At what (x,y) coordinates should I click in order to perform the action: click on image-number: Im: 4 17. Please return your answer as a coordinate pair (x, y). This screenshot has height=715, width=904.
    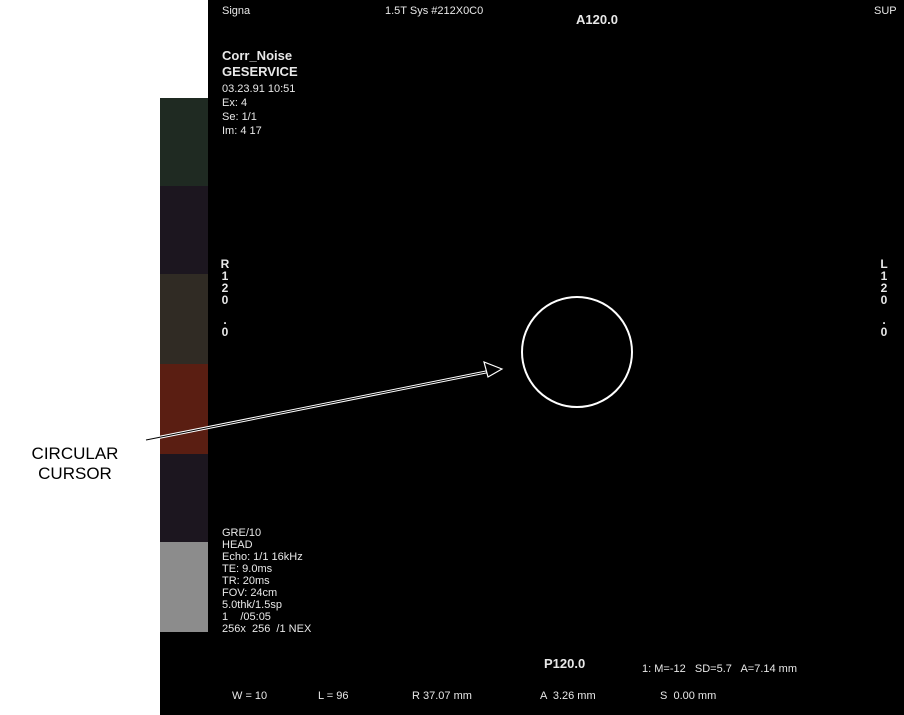
    Looking at the image, I should click on (242, 131).